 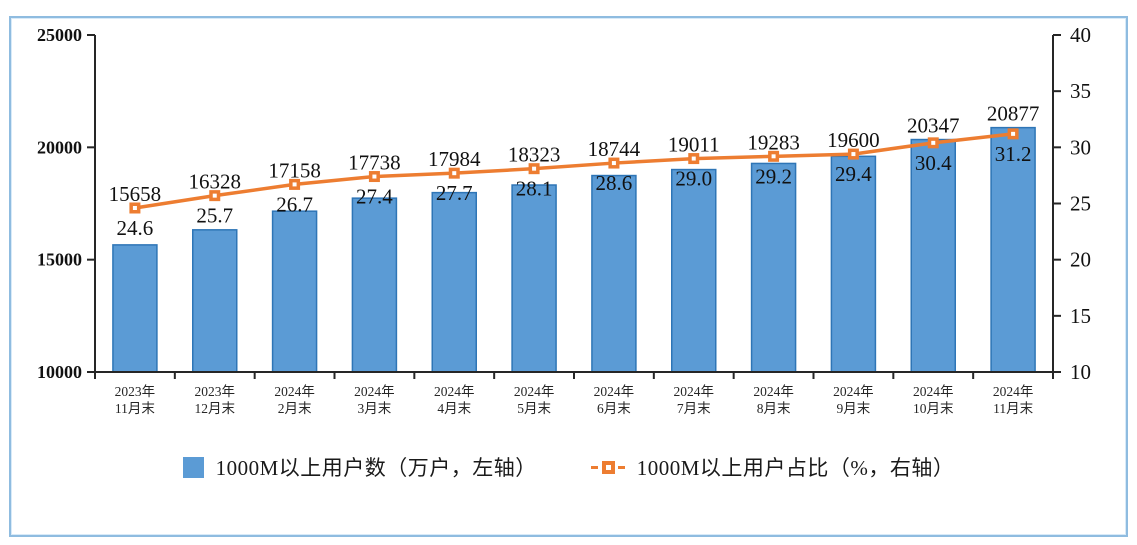 I want to click on legend-item-line-series: 1000M以上用户占比（%，右轴）, so click(x=772, y=467).